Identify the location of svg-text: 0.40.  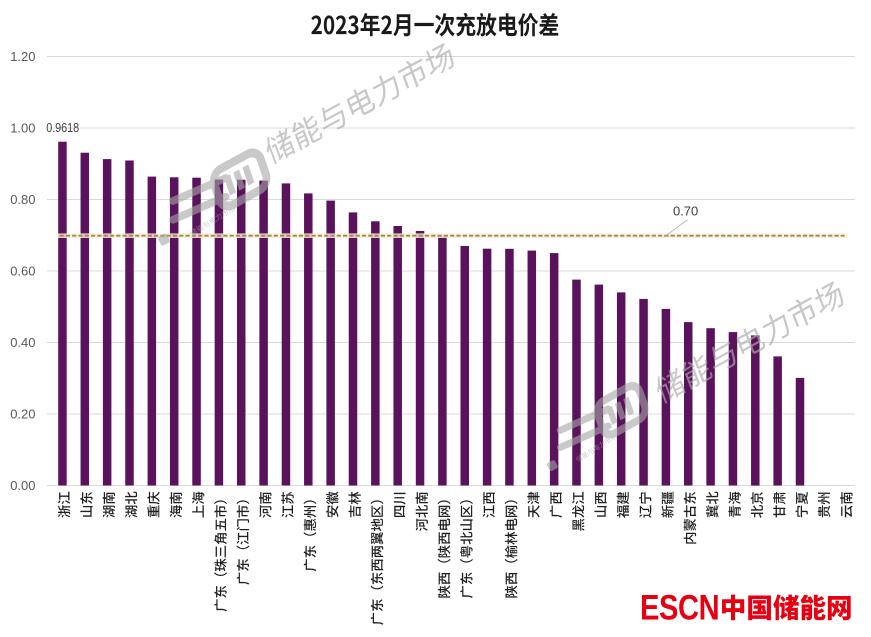
(22, 342).